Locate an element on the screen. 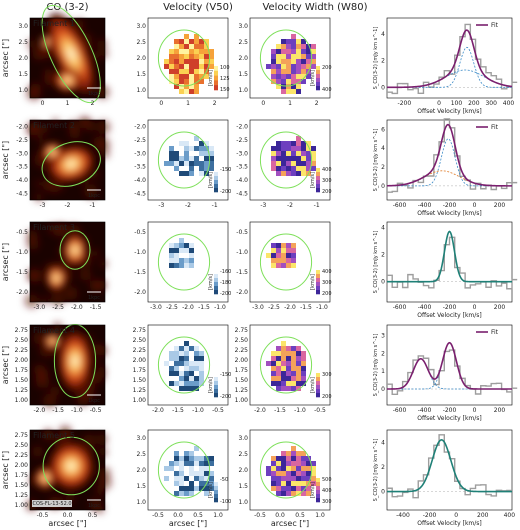  y-tick-label: 2.5 is located at coordinates (141, 42).